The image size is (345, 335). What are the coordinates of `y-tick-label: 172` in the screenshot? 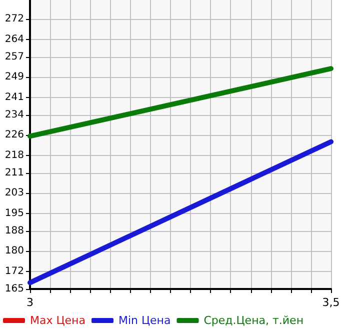 It's located at (14, 271).